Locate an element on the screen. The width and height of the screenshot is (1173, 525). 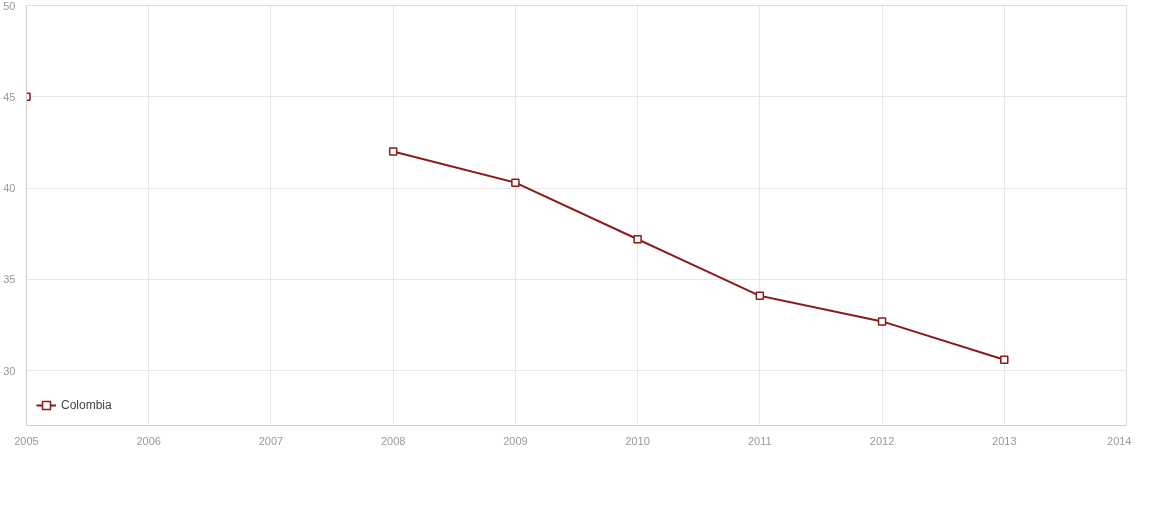
x-tick-label: 2009 is located at coordinates (515, 440).